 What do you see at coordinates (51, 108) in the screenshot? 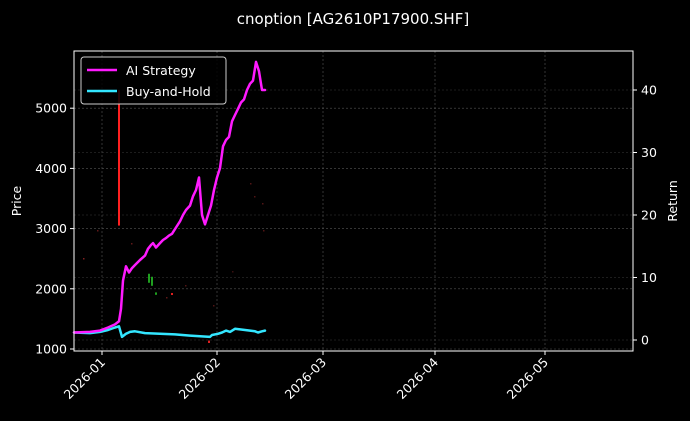
I see `y-tick-label: 5000` at bounding box center [51, 108].